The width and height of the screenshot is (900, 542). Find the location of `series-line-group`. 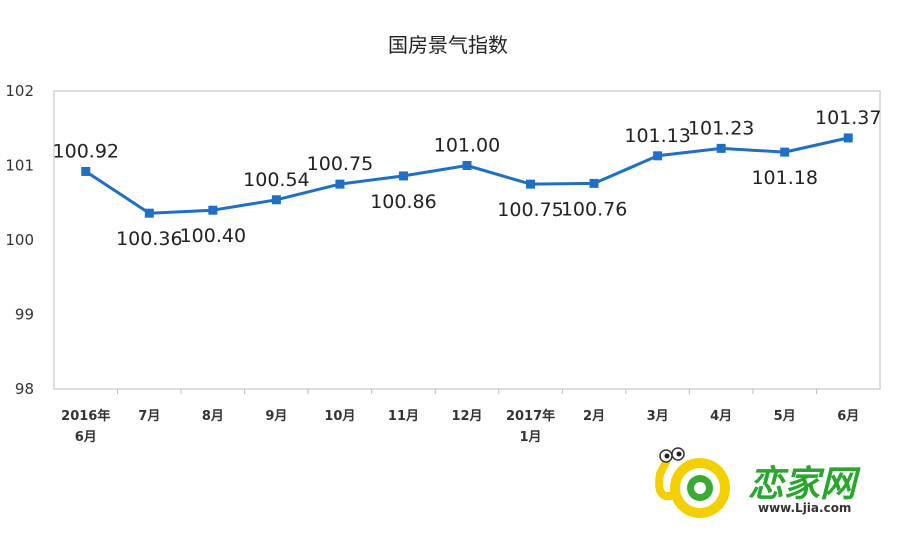

series-line-group is located at coordinates (467, 175).